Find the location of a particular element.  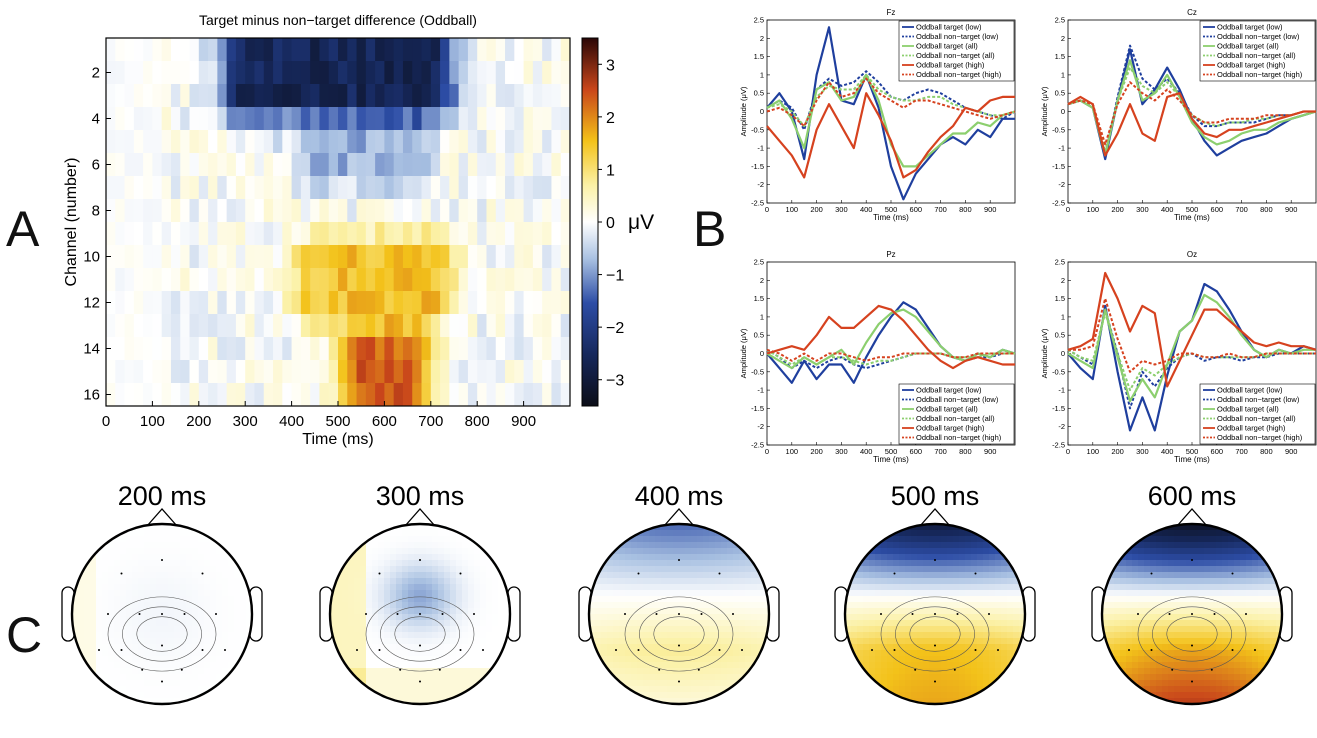

x-tick-label: 300 is located at coordinates (1142, 209).